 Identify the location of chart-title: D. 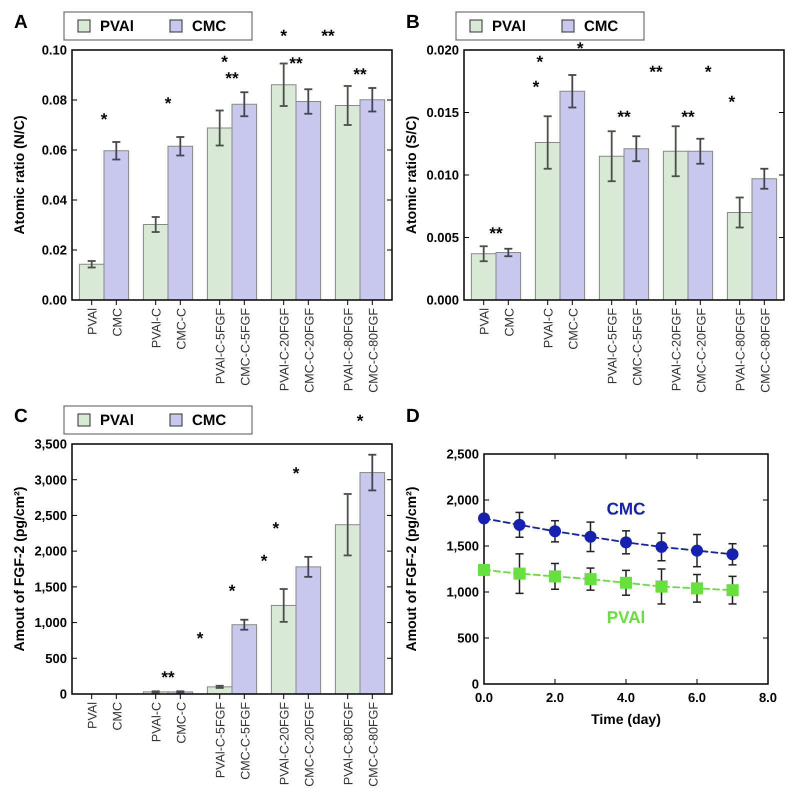
(413, 416).